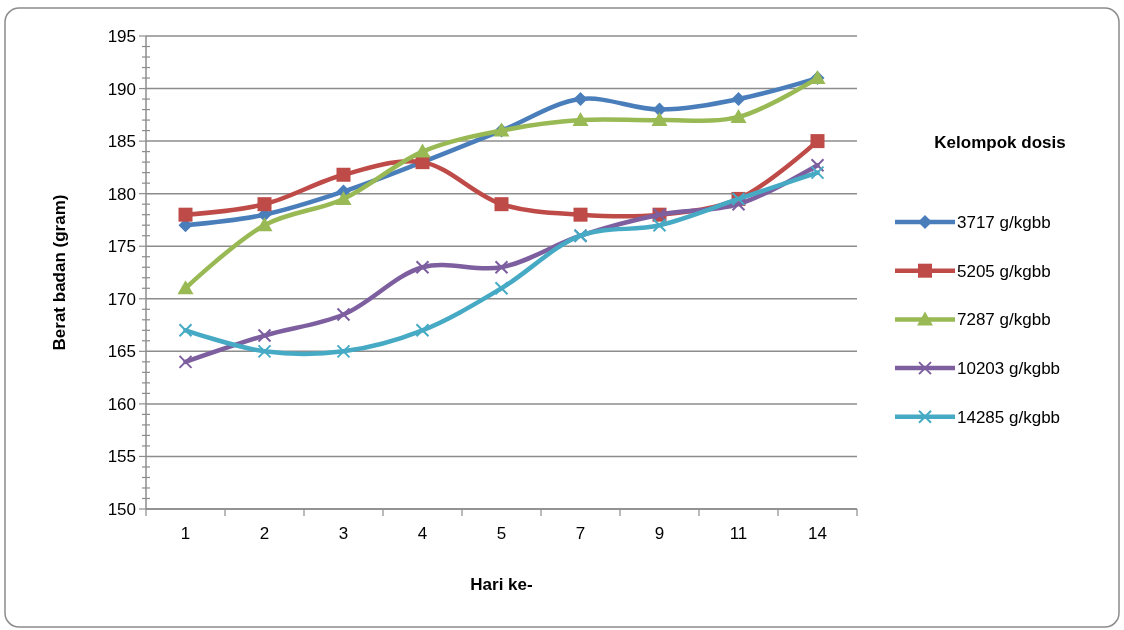 This screenshot has height=630, width=1124. Describe the element at coordinates (121, 142) in the screenshot. I see `y-tick-label: 185` at that location.